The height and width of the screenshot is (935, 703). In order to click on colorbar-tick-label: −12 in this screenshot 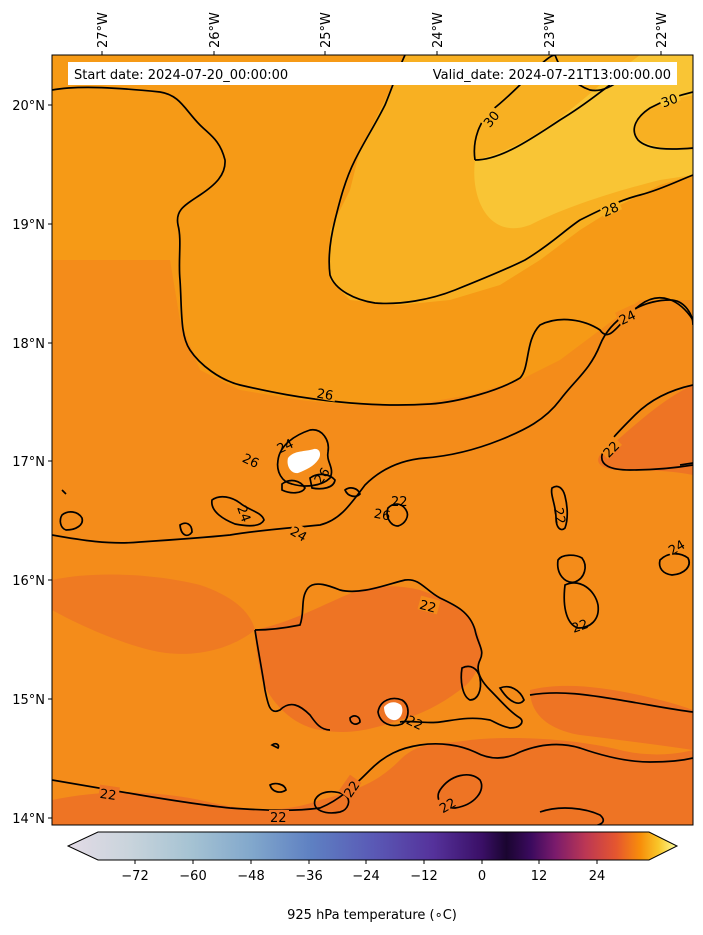, I will do `click(423, 876)`.